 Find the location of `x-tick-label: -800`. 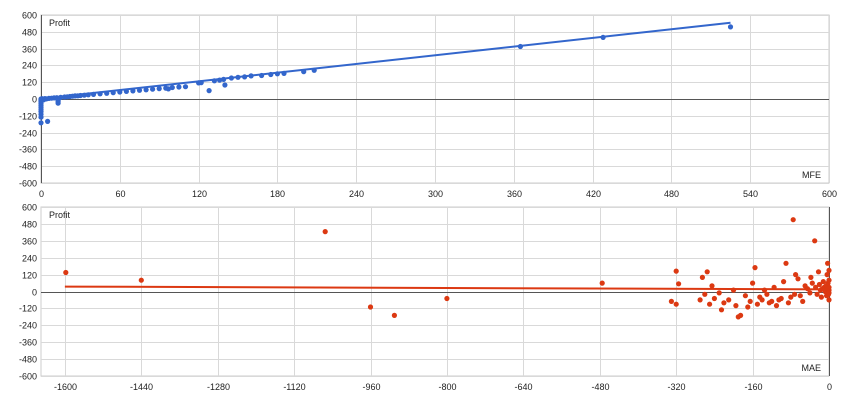

x-tick-label: -800 is located at coordinates (447, 387).